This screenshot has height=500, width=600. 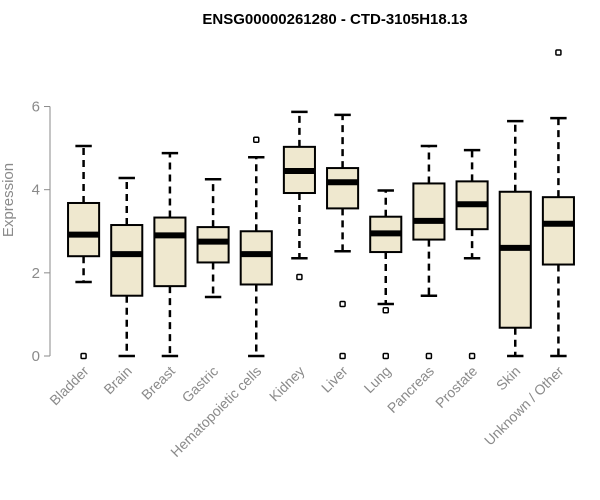 I want to click on y-tick-label: 2, so click(x=36, y=273).